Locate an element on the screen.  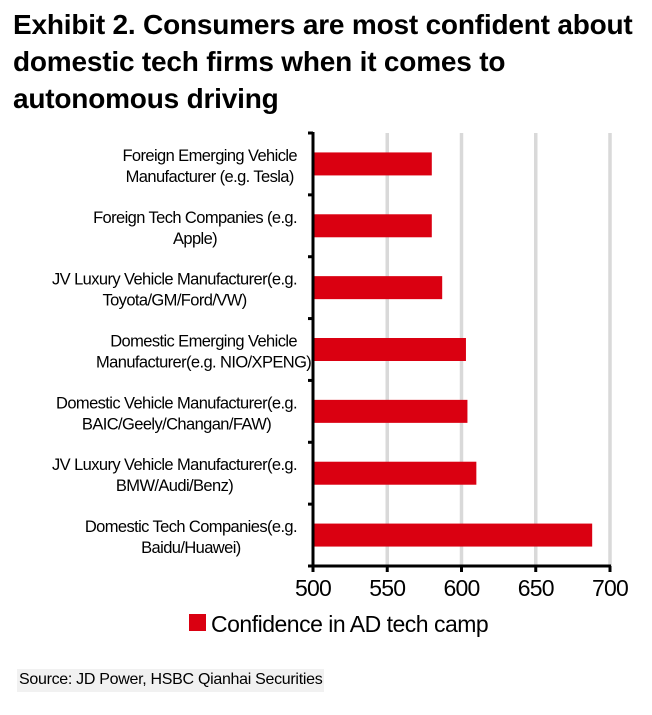
x-tick-label: 600 is located at coordinates (462, 588).